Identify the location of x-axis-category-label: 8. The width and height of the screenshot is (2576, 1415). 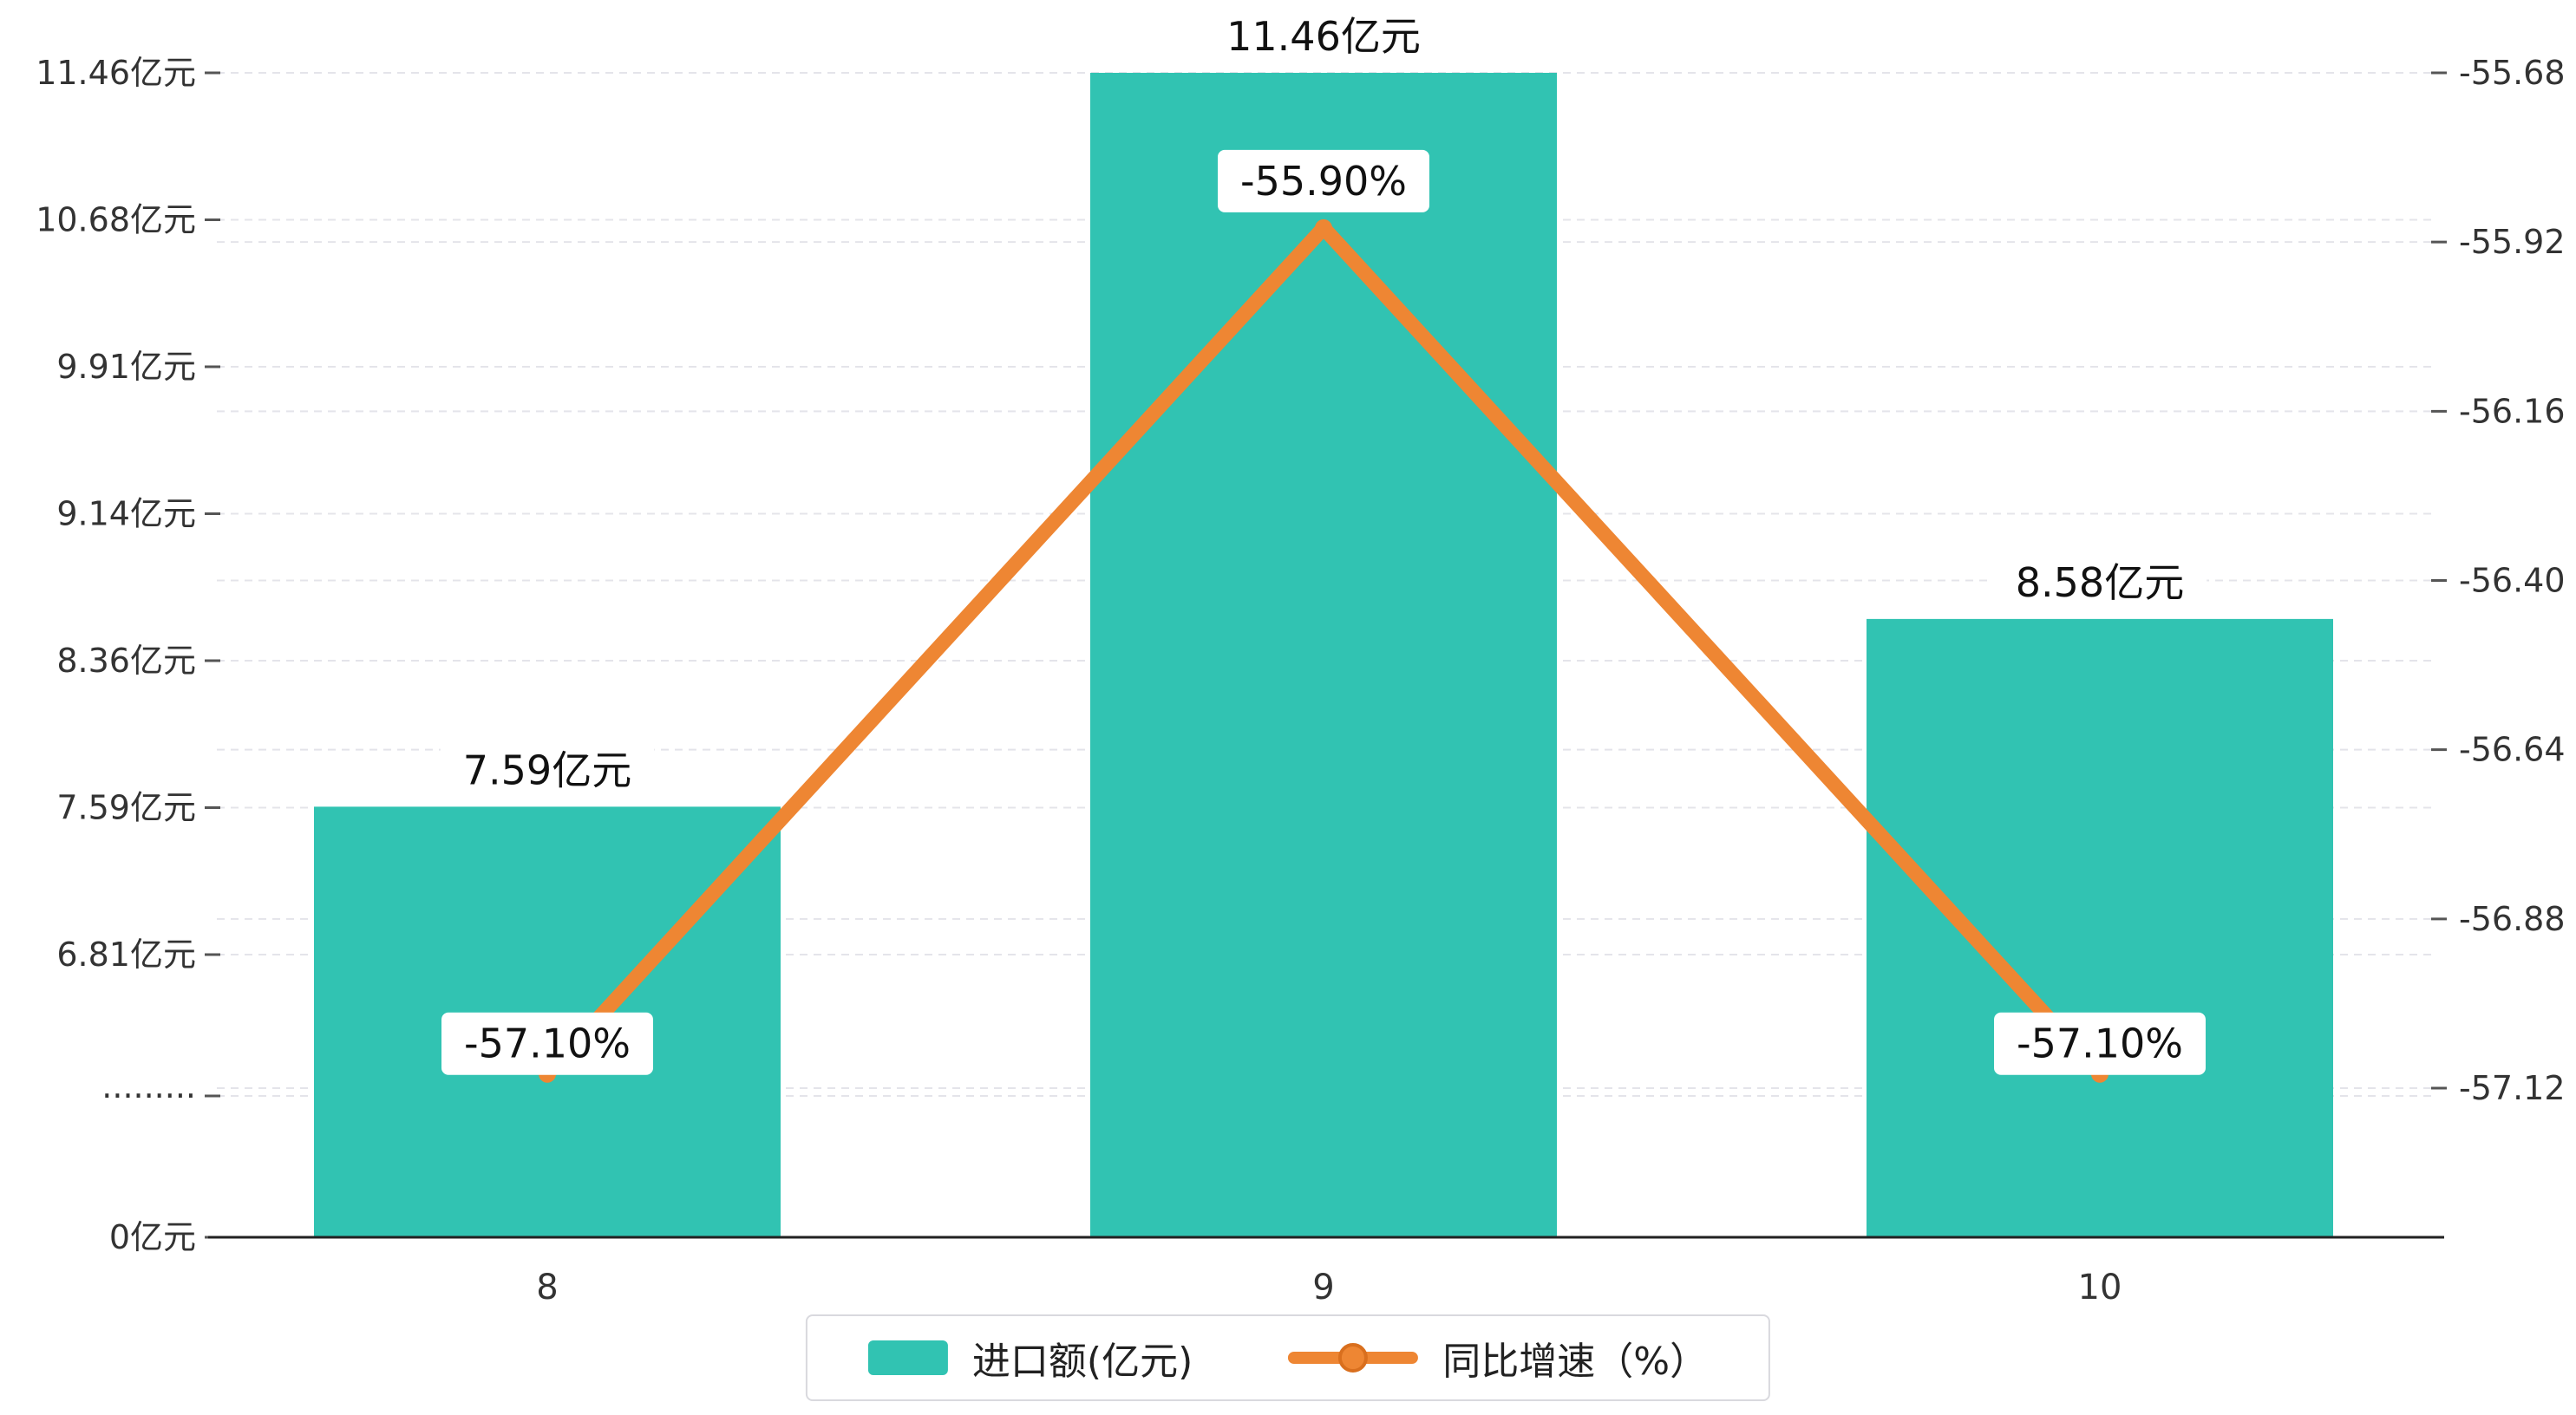
(547, 1287).